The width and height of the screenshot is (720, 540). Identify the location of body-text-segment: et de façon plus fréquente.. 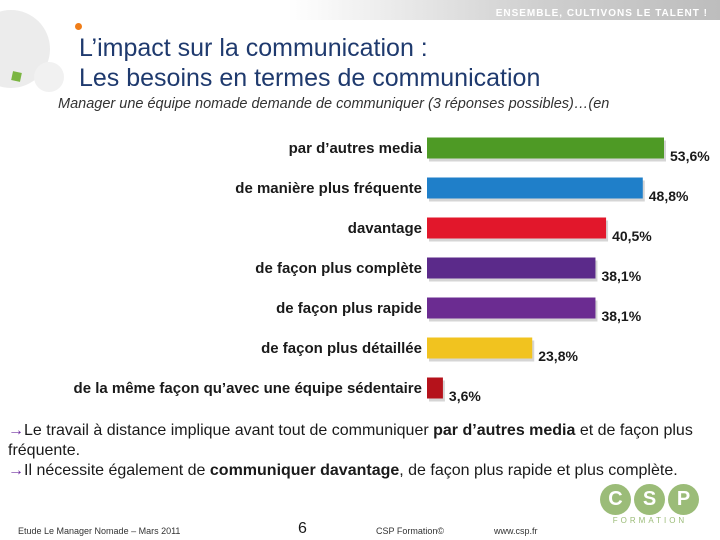
(350, 440).